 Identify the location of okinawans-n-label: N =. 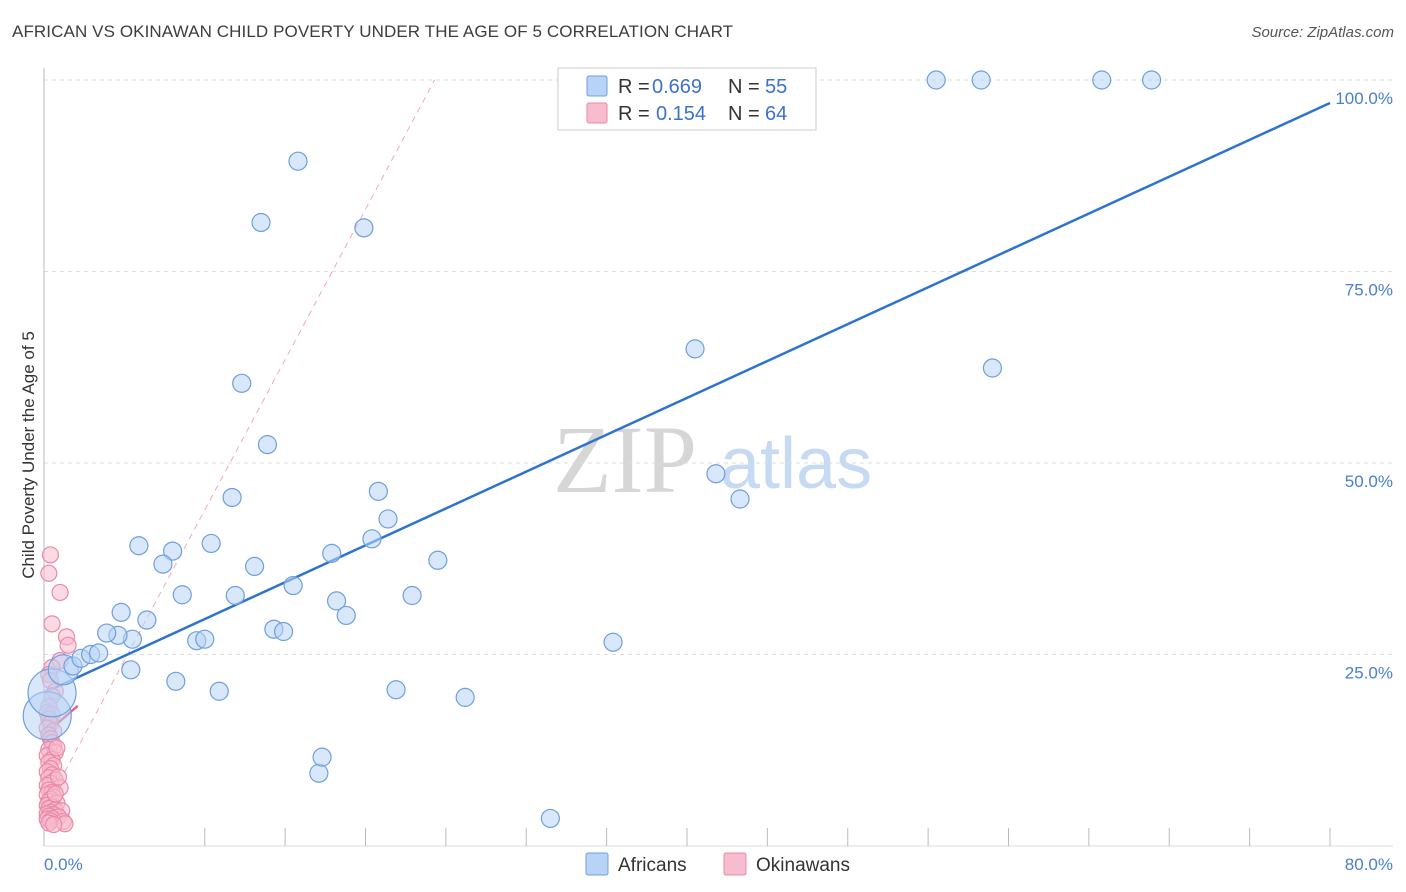
(744, 114).